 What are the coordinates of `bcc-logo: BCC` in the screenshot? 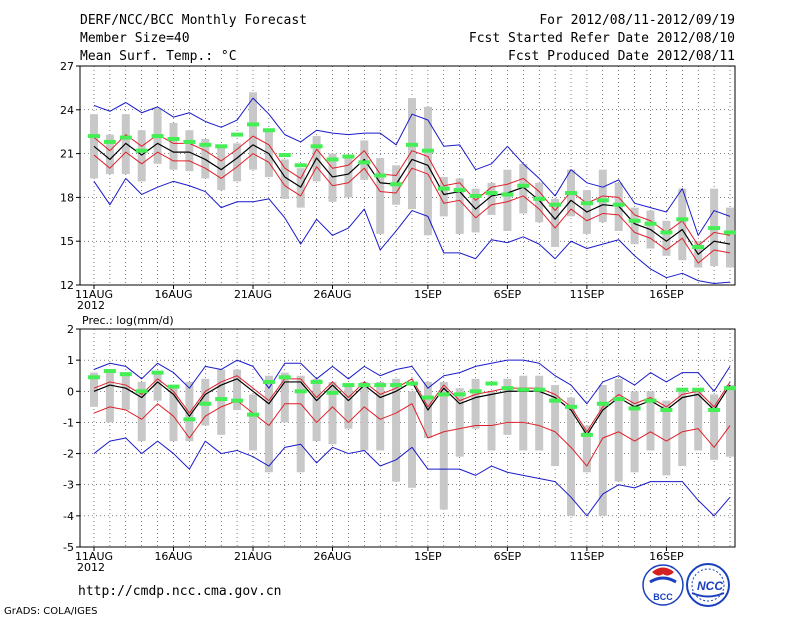 It's located at (663, 585).